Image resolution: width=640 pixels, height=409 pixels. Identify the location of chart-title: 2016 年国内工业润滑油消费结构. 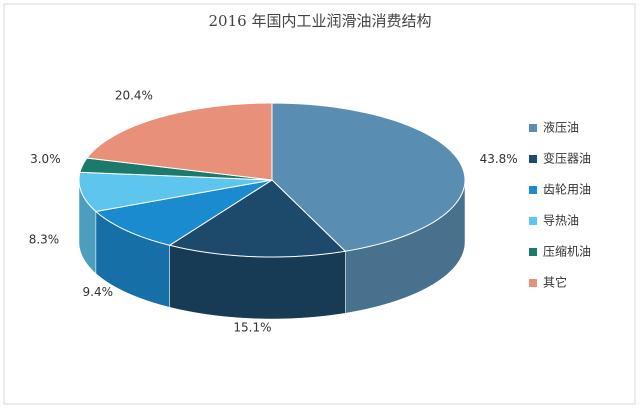
(320, 21).